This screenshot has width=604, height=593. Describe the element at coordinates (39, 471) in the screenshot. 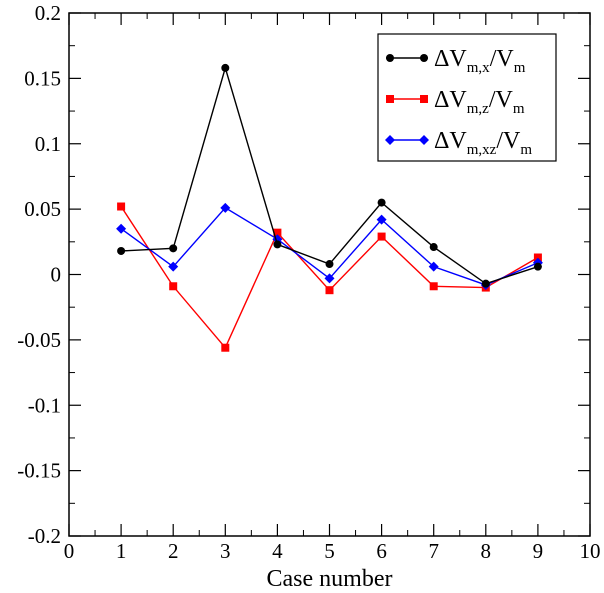

I see `y-tick-label: -0.15` at that location.